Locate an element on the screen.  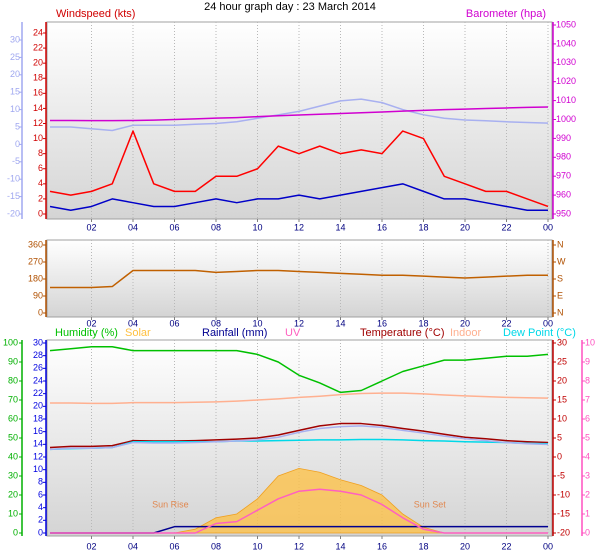
y-tick-label: 1040 is located at coordinates (566, 43).